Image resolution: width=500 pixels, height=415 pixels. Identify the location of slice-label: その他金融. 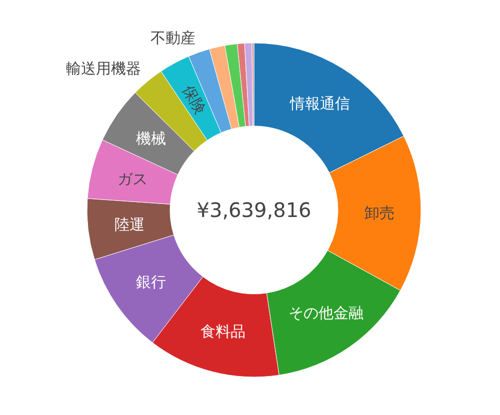
(326, 313).